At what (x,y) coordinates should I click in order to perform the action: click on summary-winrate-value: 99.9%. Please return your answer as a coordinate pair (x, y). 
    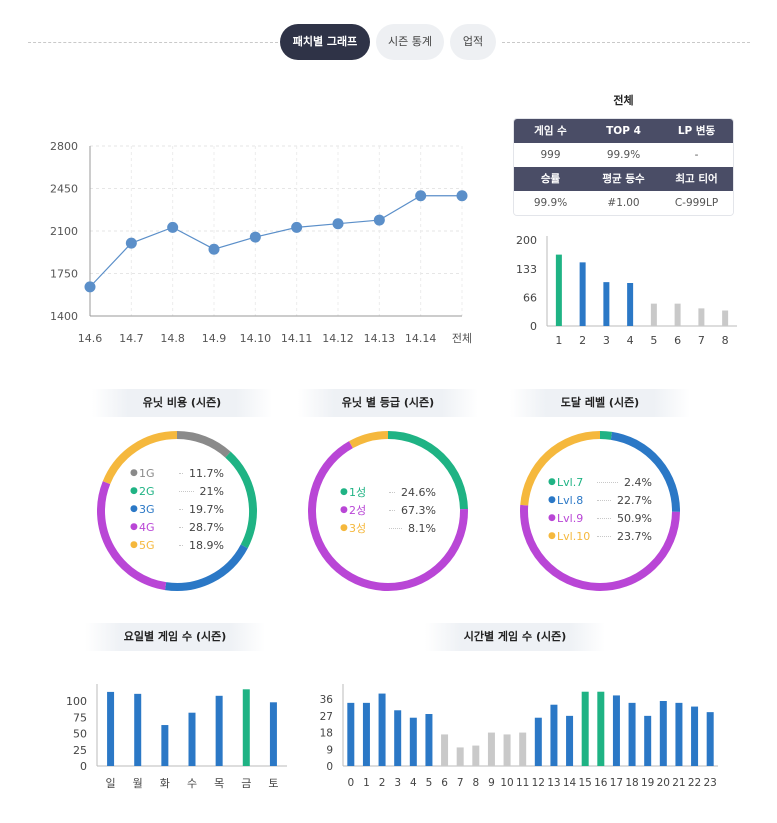
    Looking at the image, I should click on (550, 203).